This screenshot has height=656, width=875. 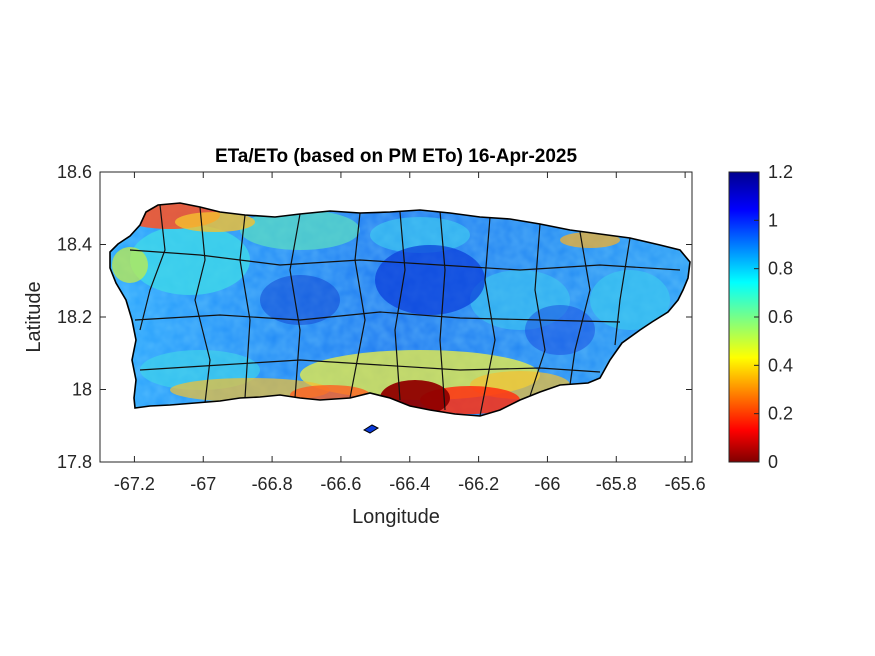 What do you see at coordinates (780, 365) in the screenshot?
I see `colorbar-tick-label: 0.4` at bounding box center [780, 365].